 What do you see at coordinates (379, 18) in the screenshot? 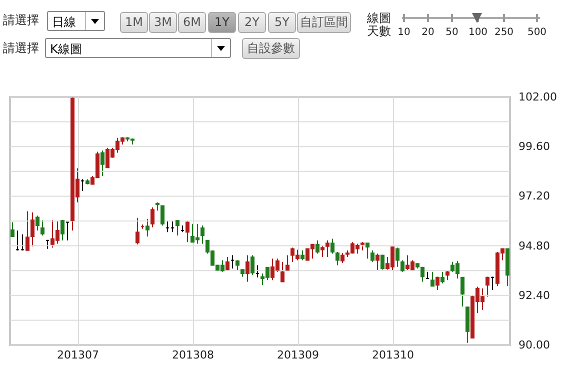
I see `text: 線圖` at bounding box center [379, 18].